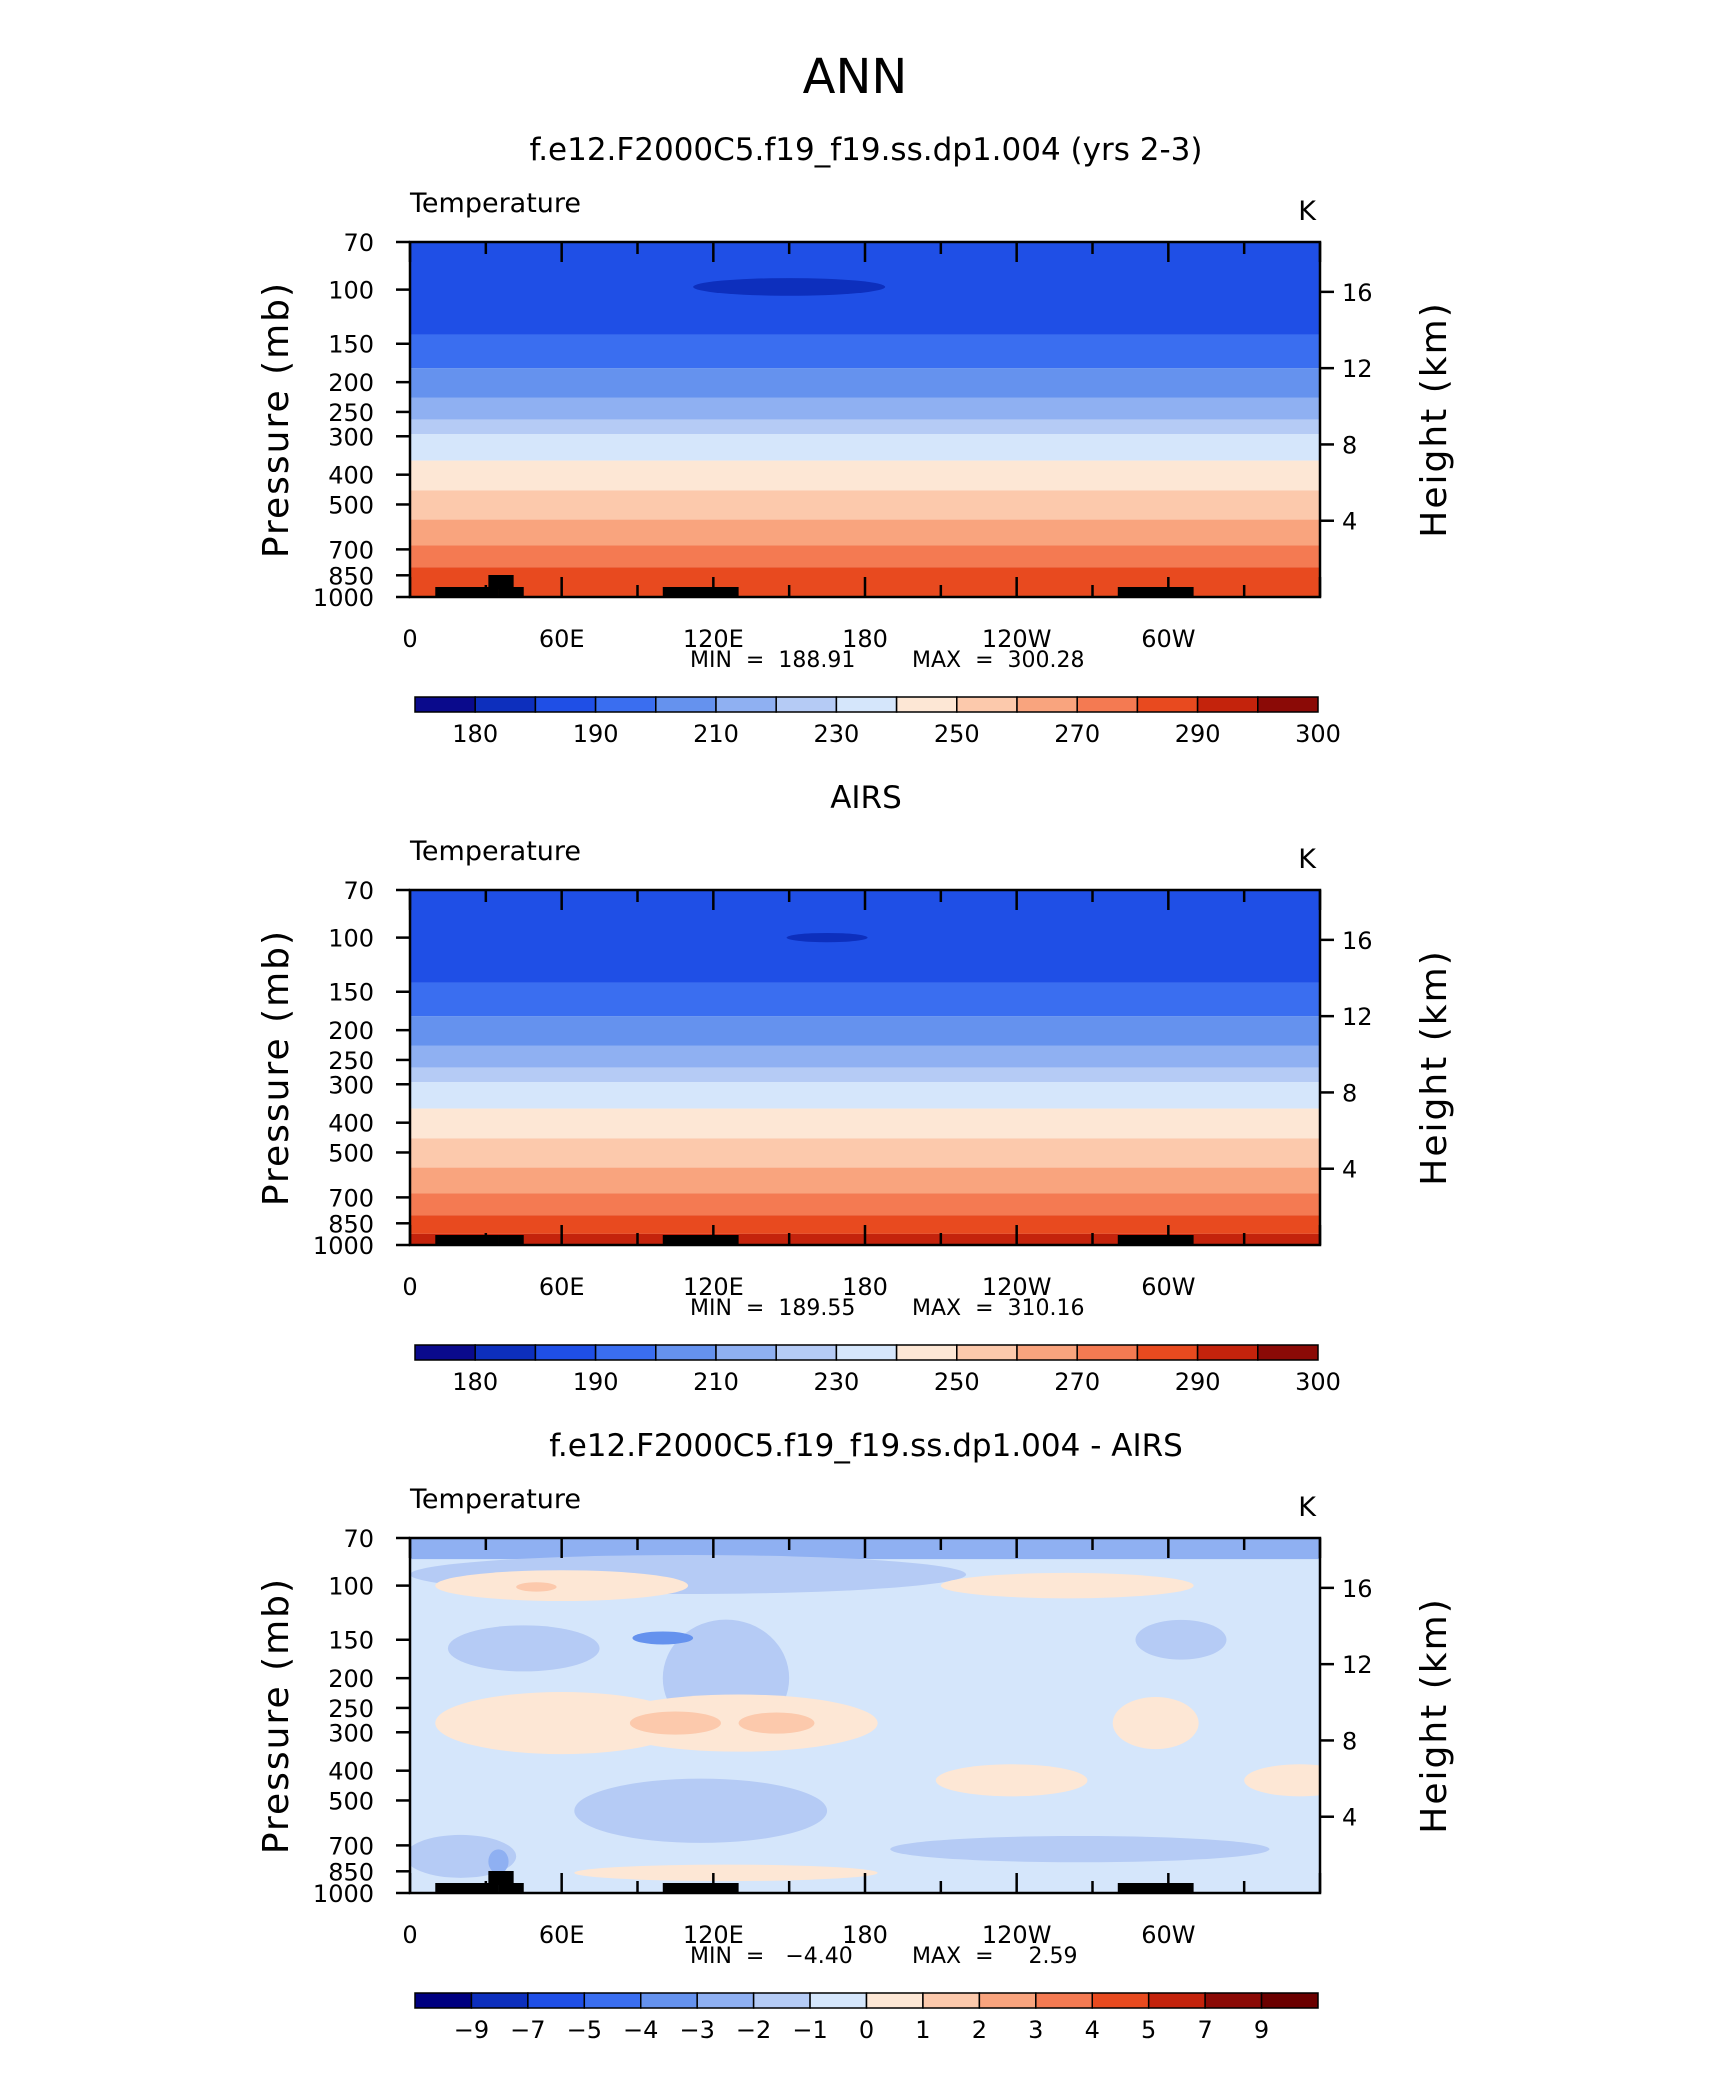 The width and height of the screenshot is (1710, 2074). Describe the element at coordinates (351, 1801) in the screenshot. I see `pressure-tick-label: 500` at that location.